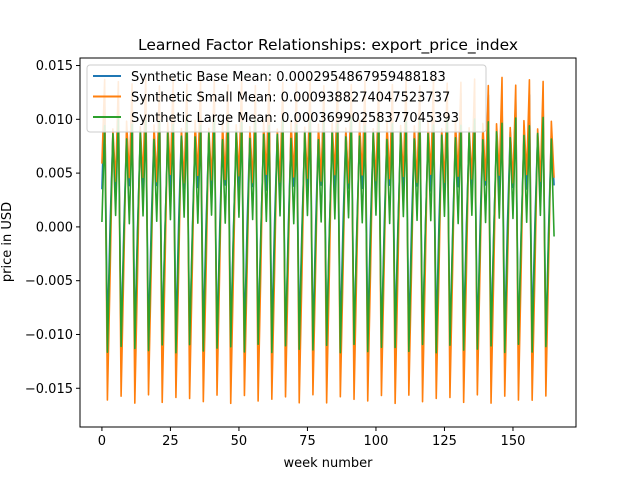 This screenshot has height=480, width=640. I want to click on x-tick-label: 100, so click(376, 441).